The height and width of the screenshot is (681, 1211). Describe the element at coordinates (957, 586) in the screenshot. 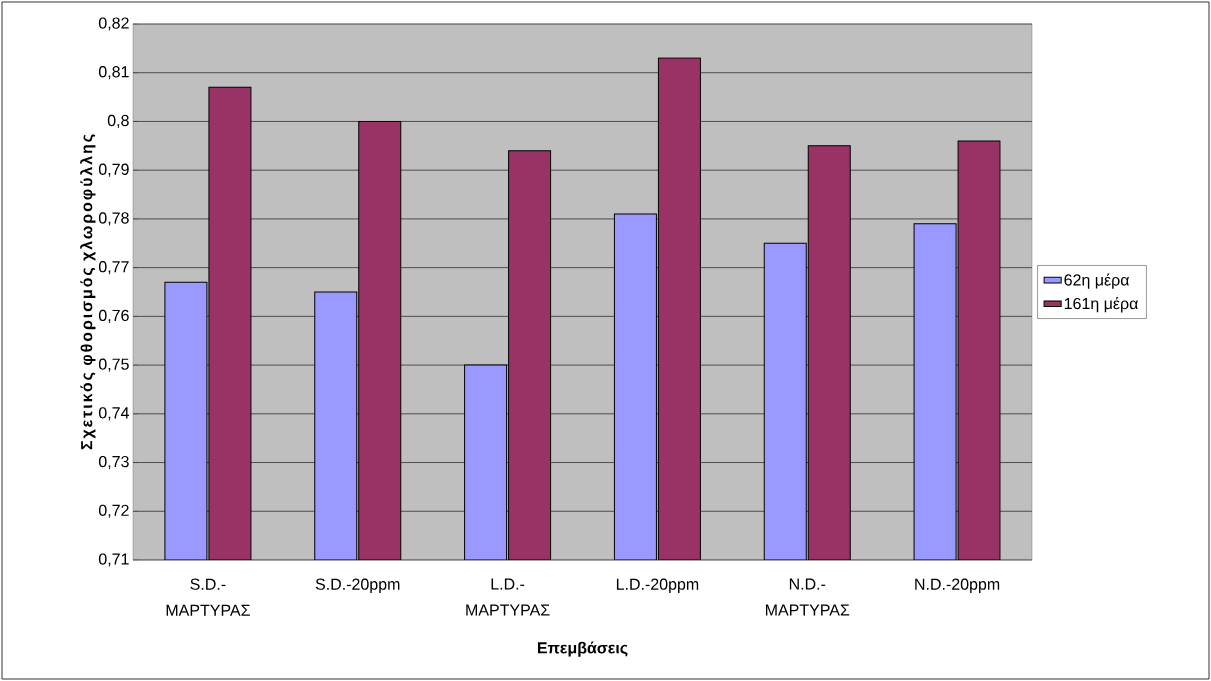

I see `x-tick-label: N.D.-20ppm` at that location.